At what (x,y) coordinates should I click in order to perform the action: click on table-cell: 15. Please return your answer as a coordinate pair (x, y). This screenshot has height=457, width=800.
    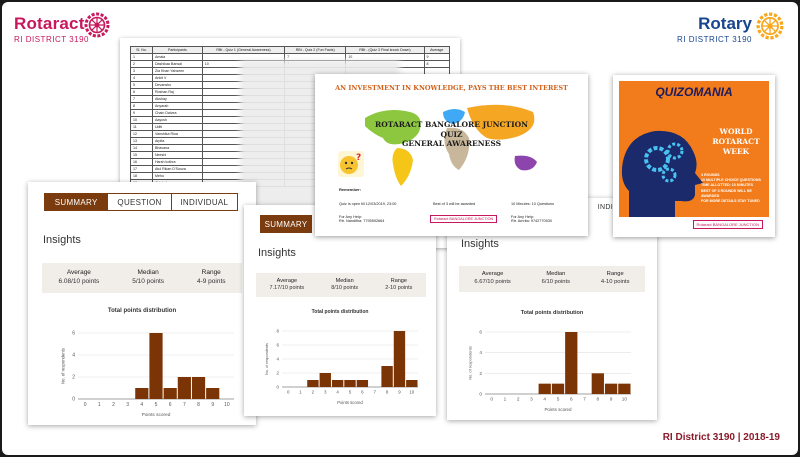
    Looking at the image, I should click on (141, 155).